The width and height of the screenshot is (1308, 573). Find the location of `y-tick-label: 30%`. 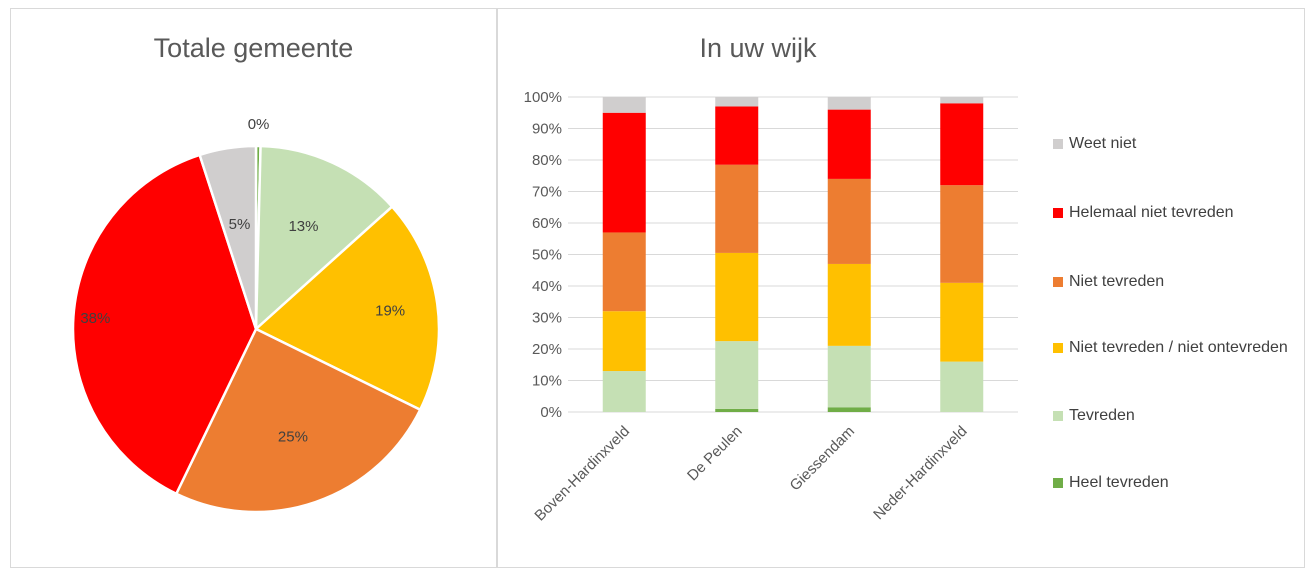

y-tick-label: 30% is located at coordinates (547, 318).